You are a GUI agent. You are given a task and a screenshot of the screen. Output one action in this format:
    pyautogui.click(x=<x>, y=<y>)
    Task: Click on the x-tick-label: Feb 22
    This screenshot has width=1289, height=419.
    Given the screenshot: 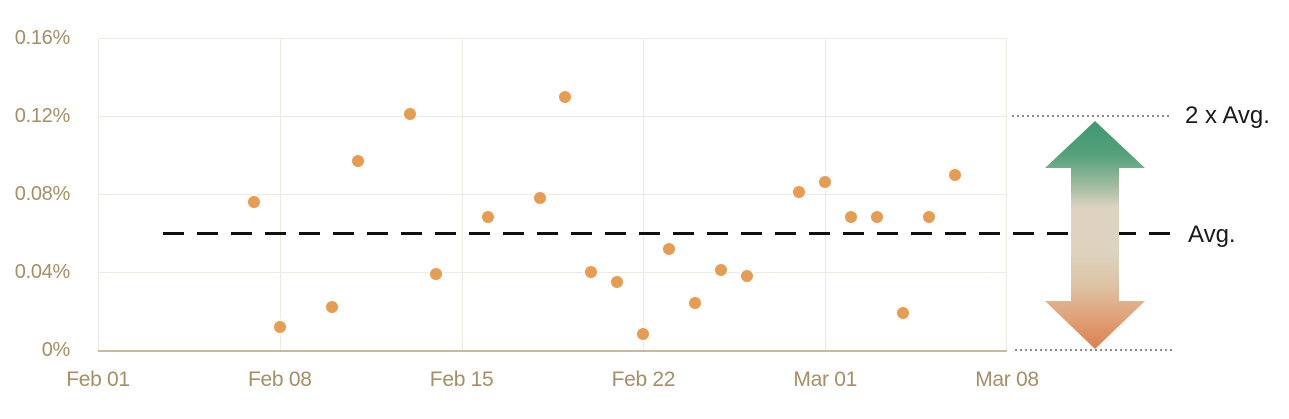 What is the action you would take?
    pyautogui.click(x=643, y=379)
    